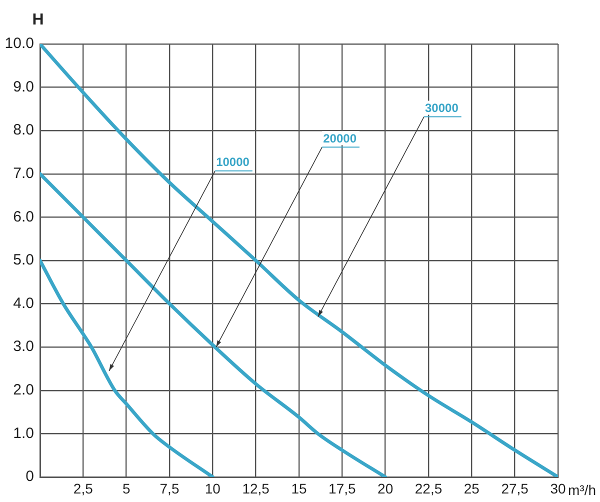  Describe the element at coordinates (38, 19) in the screenshot. I see `y-axis-title: H` at that location.